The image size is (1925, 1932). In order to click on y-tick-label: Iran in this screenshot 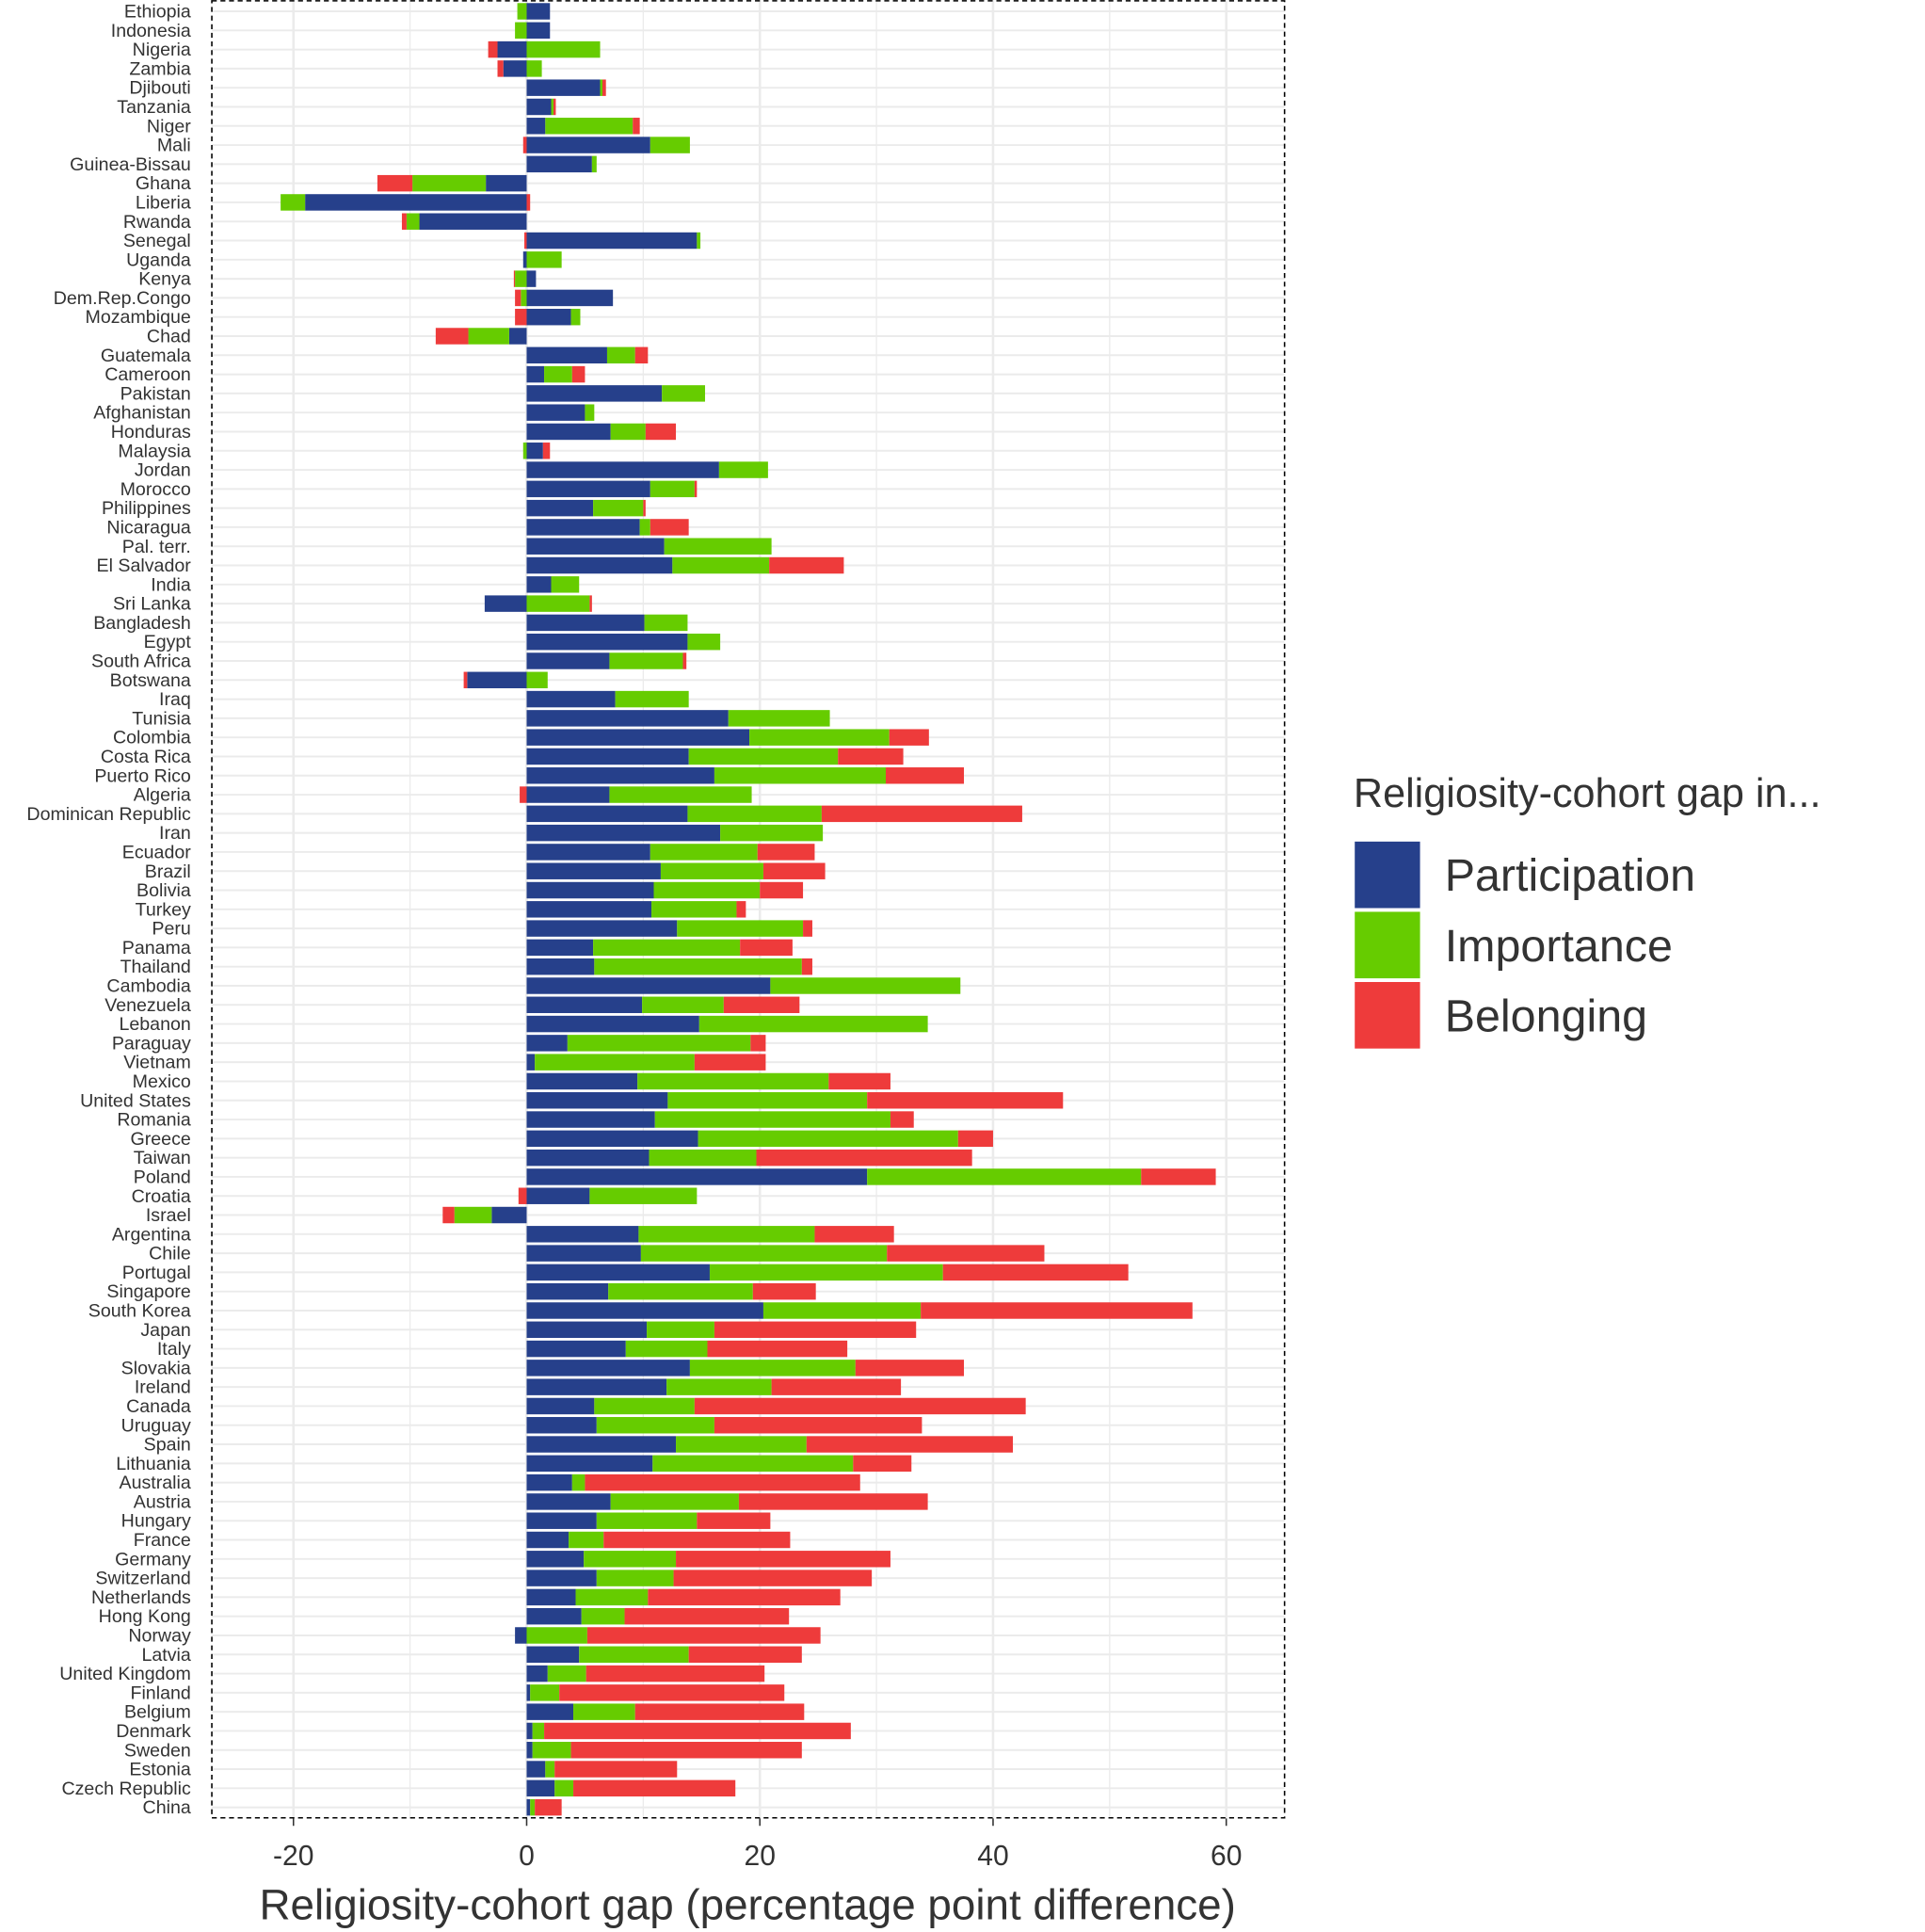, I will do `click(175, 833)`.